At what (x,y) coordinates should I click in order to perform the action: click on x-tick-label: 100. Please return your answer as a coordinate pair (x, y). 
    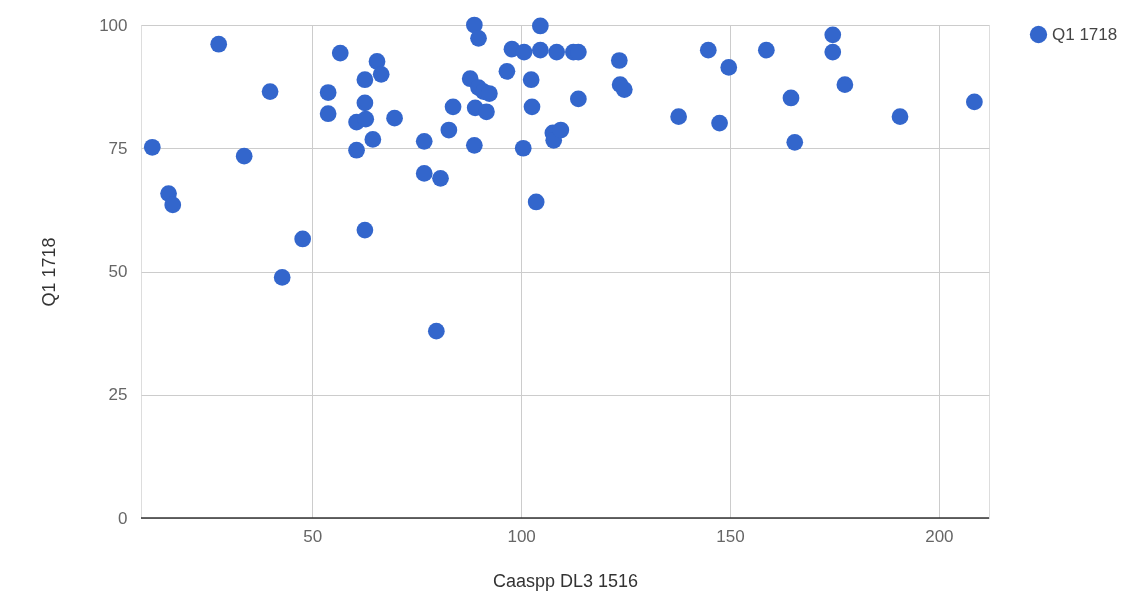
    Looking at the image, I should click on (521, 536).